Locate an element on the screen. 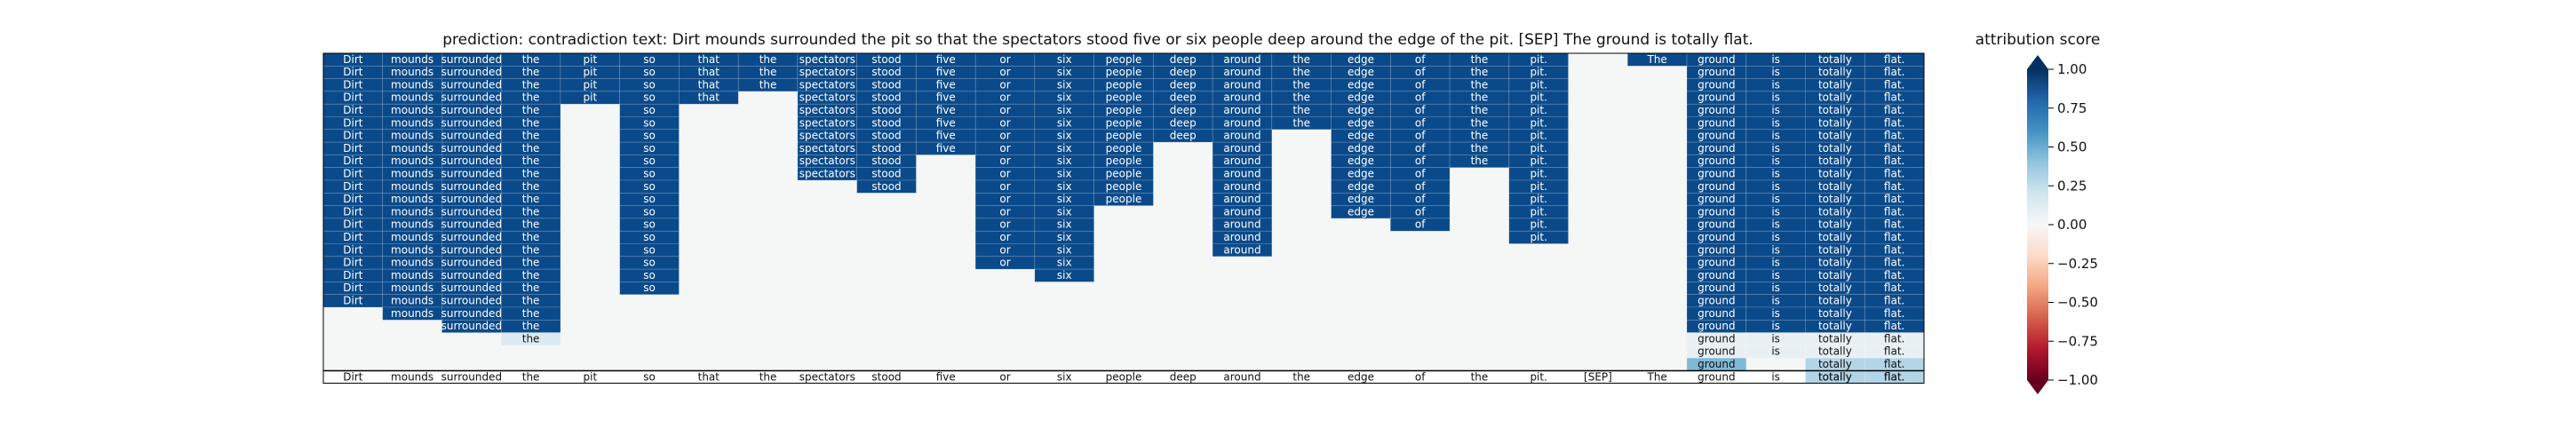  x-tick-label: five is located at coordinates (946, 377).